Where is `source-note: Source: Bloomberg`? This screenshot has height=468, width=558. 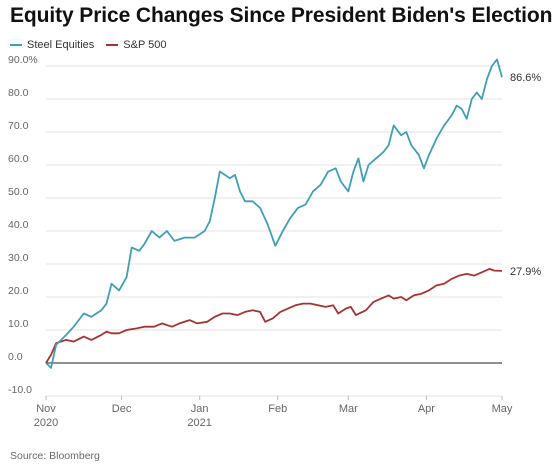 source-note: Source: Bloomberg is located at coordinates (55, 456).